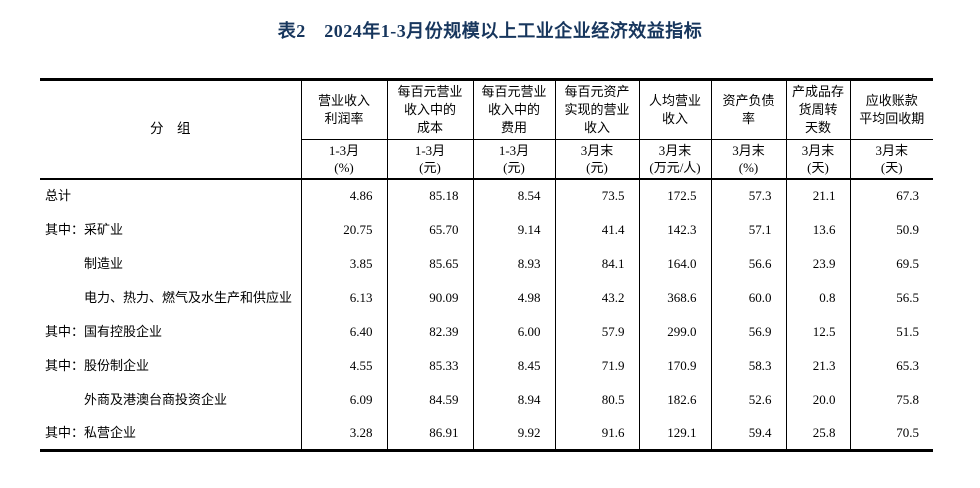 This screenshot has height=488, width=980. Describe the element at coordinates (596, 399) in the screenshot. I see `data-cell: 80.5` at that location.